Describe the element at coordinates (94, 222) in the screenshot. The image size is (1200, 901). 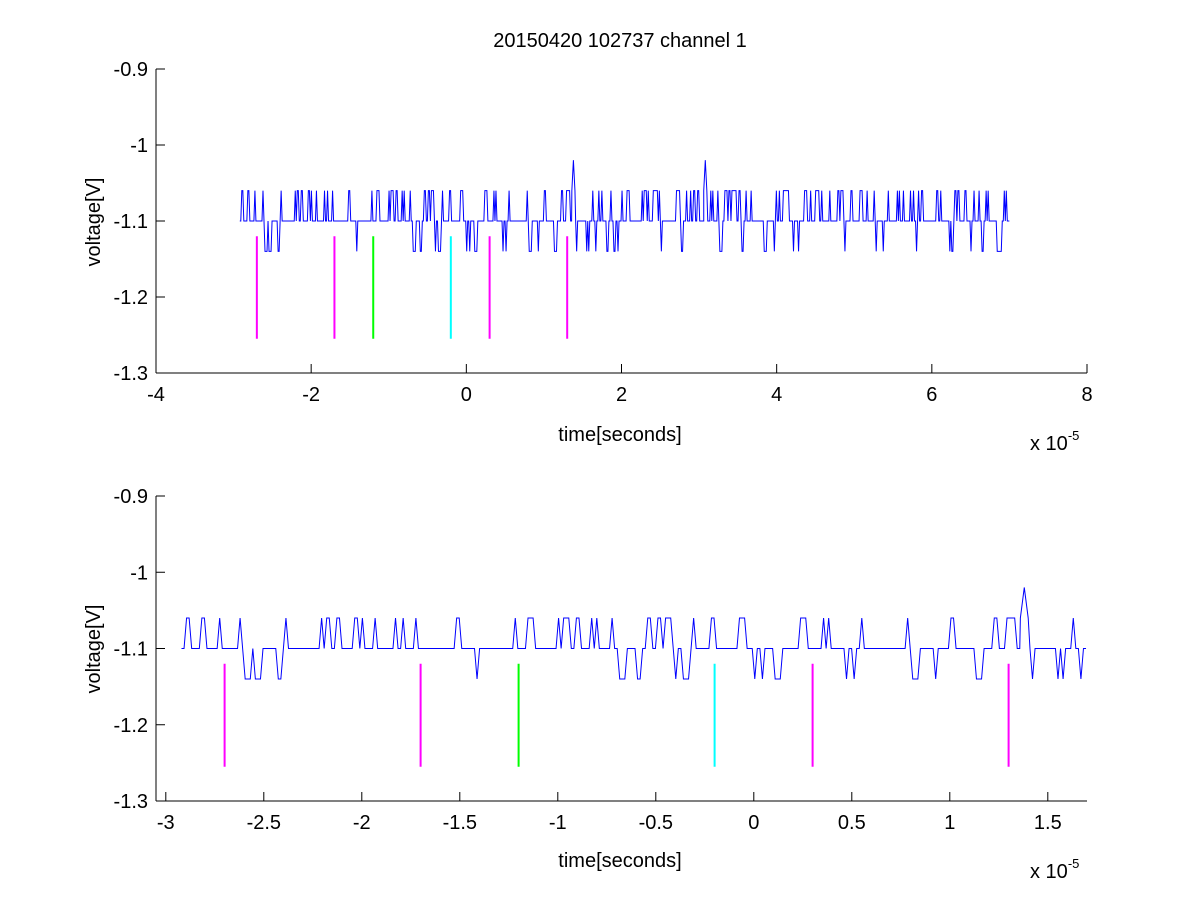
I see `y-axis-label-top: voltage[V]` at that location.